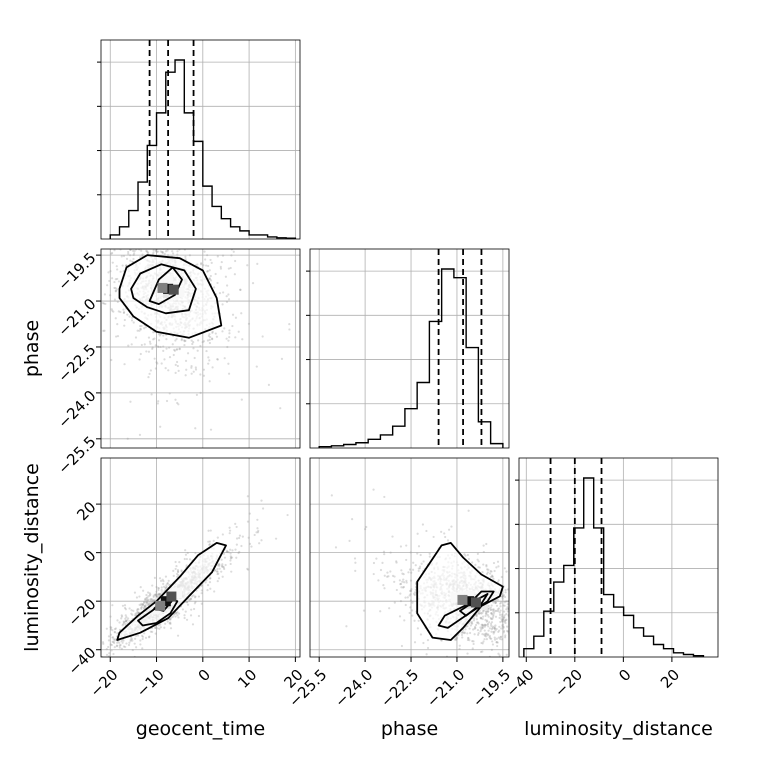 This screenshot has width=760, height=760. I want to click on grid-lines, so click(409, 348).